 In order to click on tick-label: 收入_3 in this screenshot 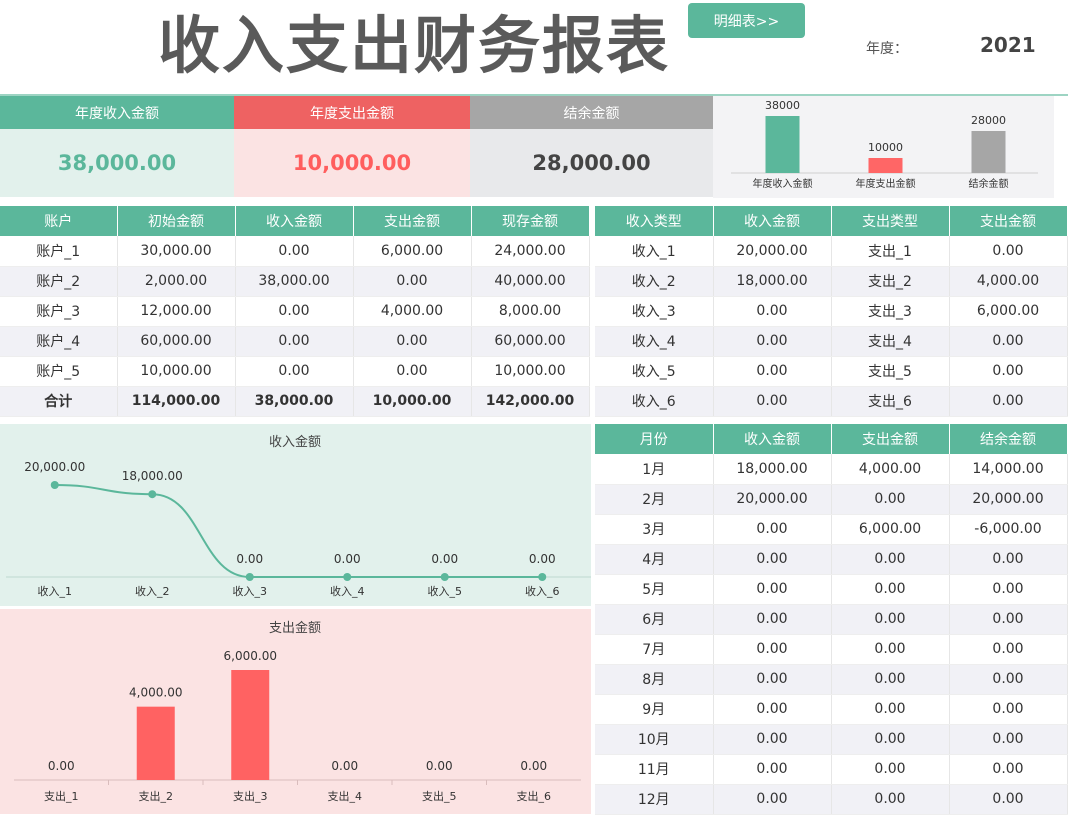, I will do `click(250, 591)`.